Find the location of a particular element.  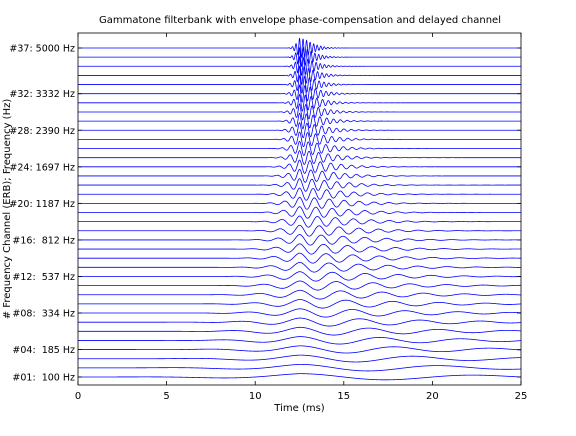

channel-20-waveform is located at coordinates (299, 203).